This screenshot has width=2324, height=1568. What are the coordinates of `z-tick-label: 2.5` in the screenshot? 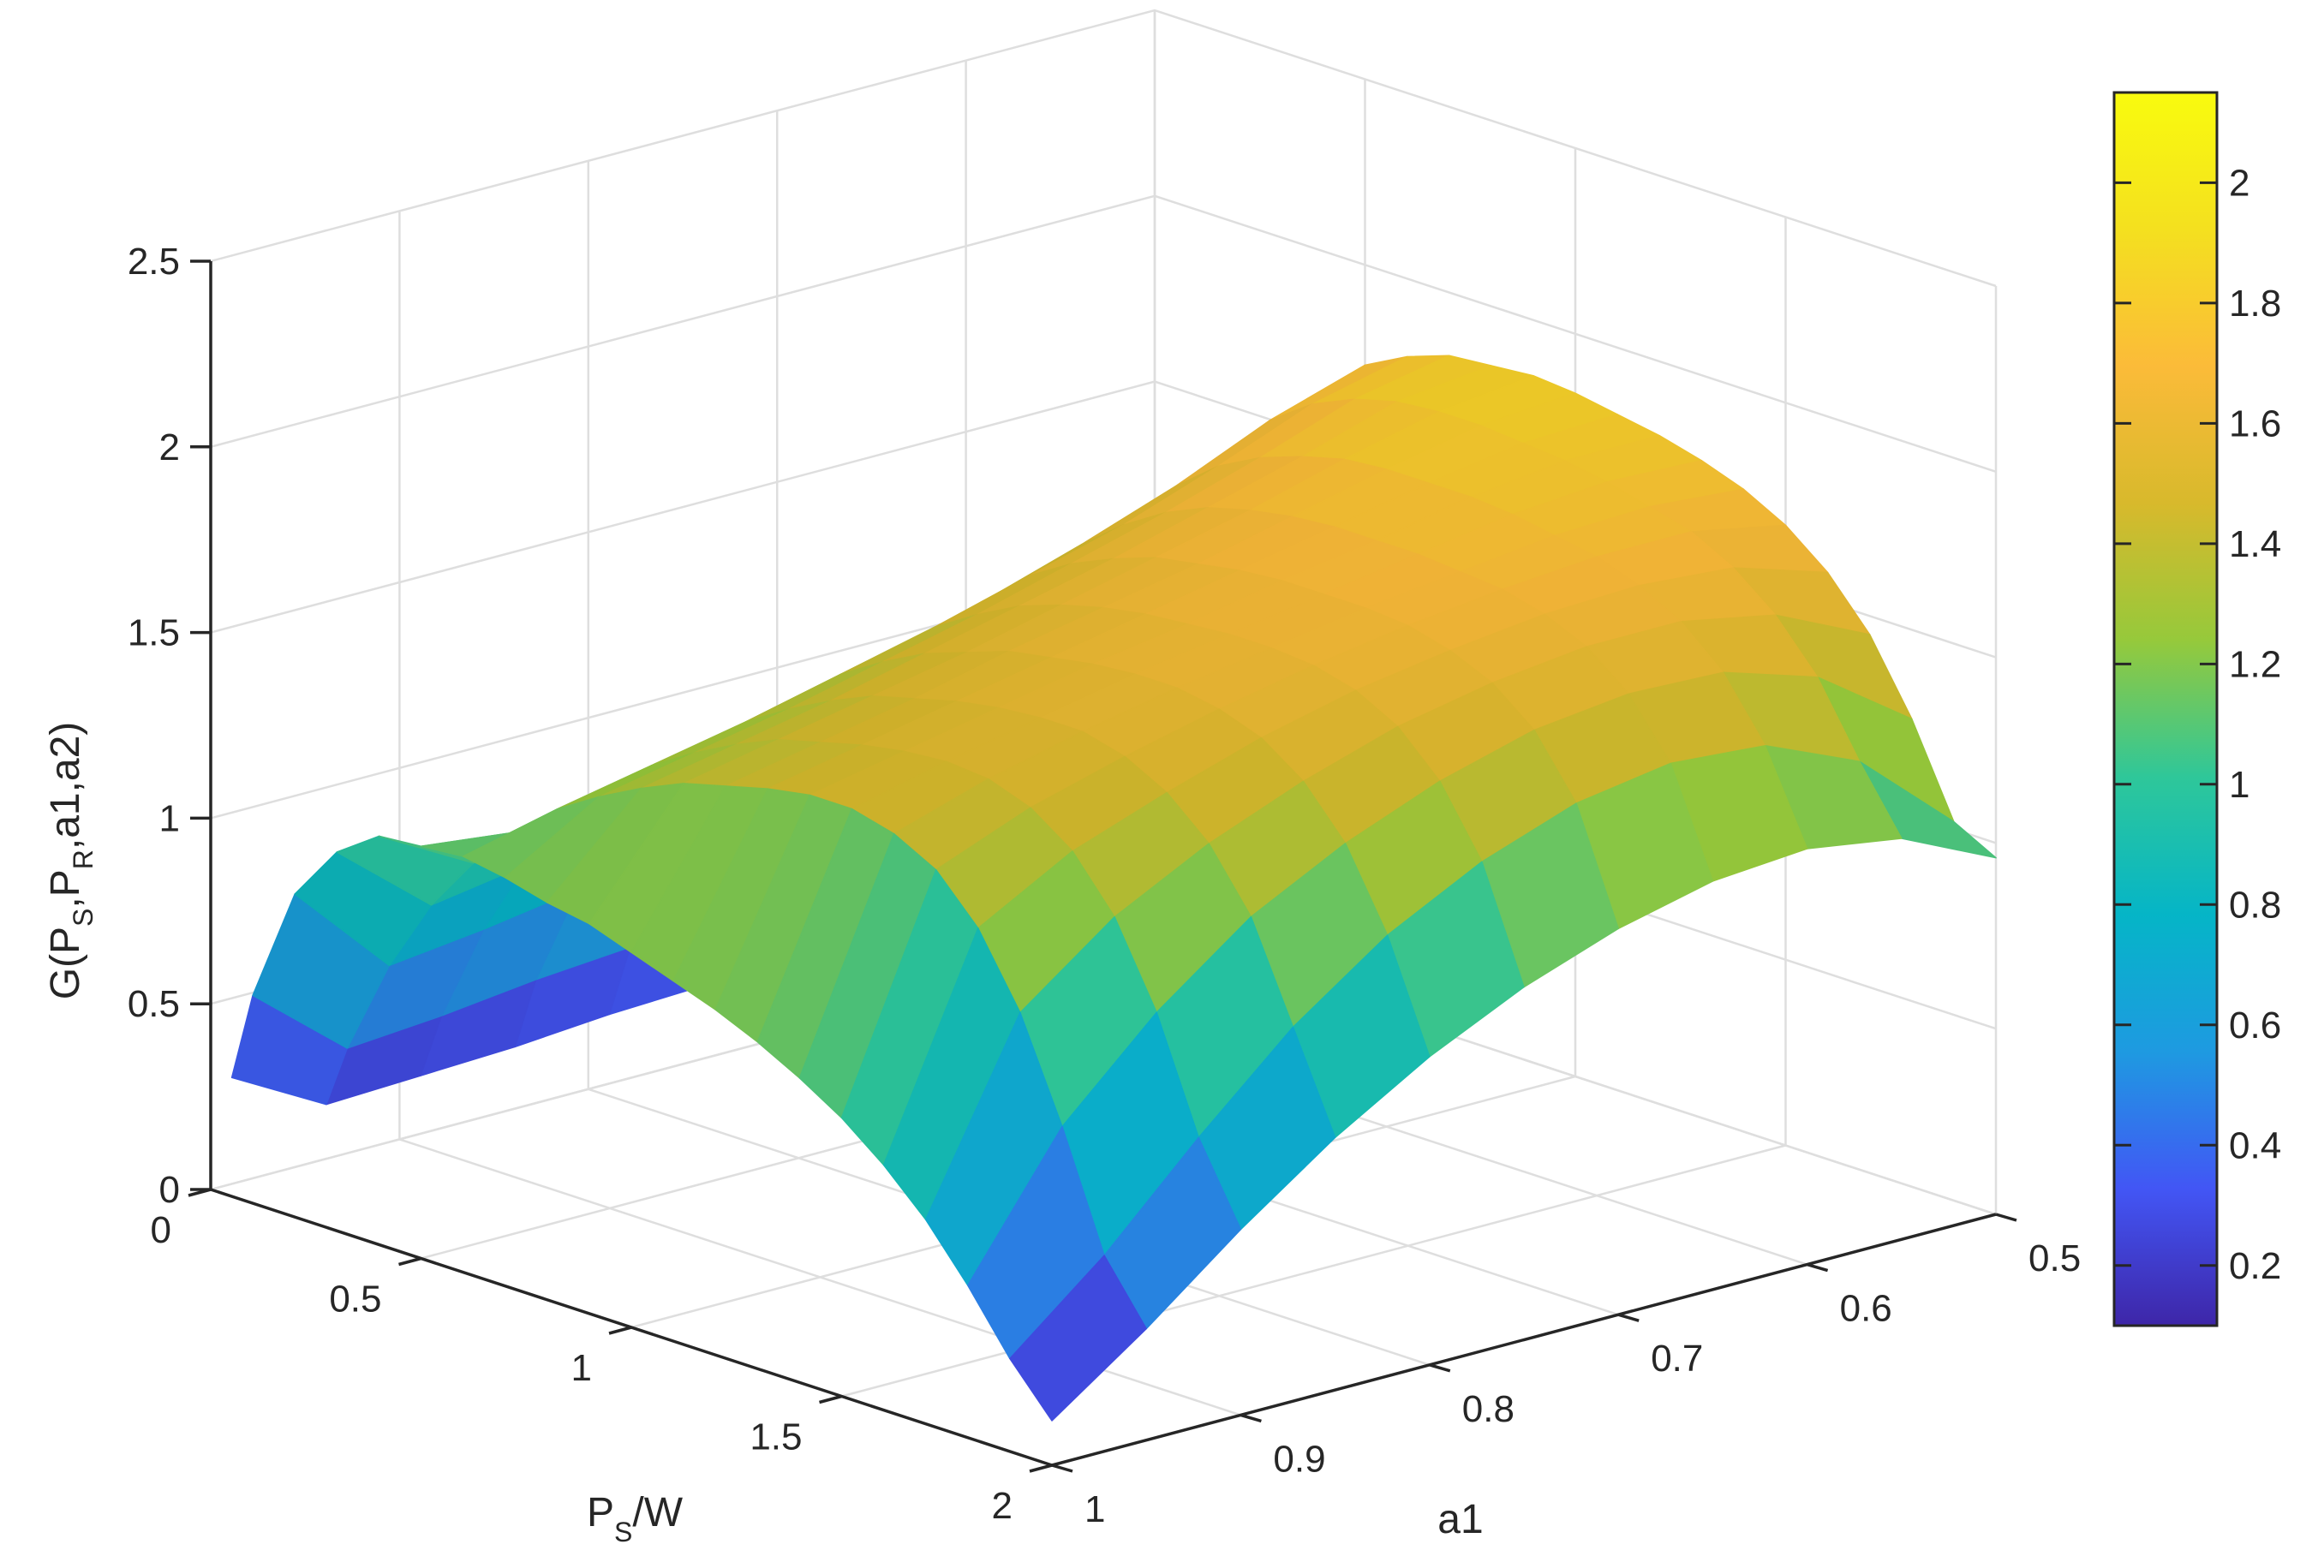 It's located at (154, 262).